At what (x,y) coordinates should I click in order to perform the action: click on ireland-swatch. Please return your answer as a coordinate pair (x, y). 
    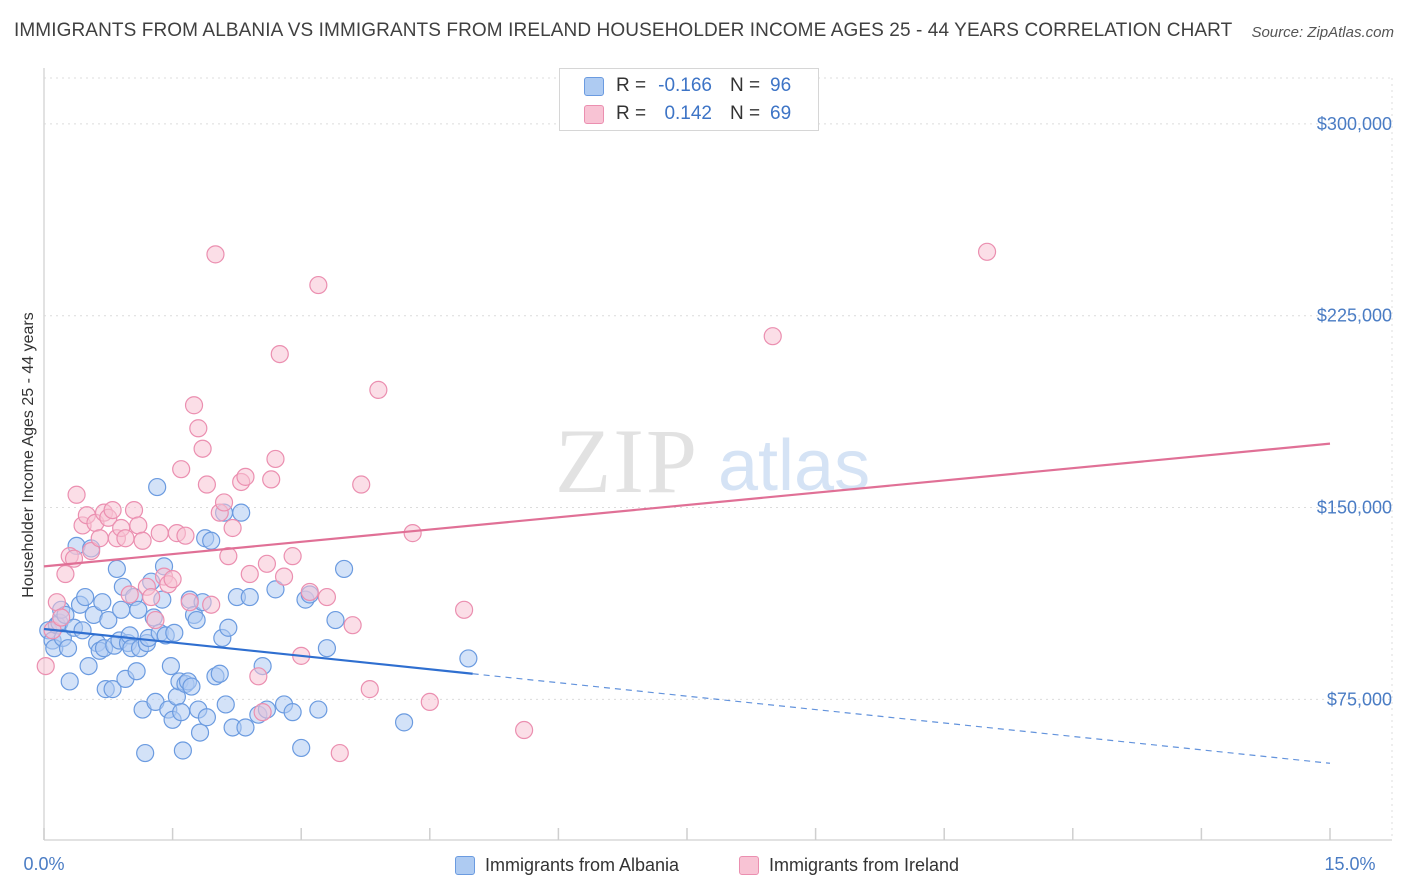
    Looking at the image, I should click on (594, 114).